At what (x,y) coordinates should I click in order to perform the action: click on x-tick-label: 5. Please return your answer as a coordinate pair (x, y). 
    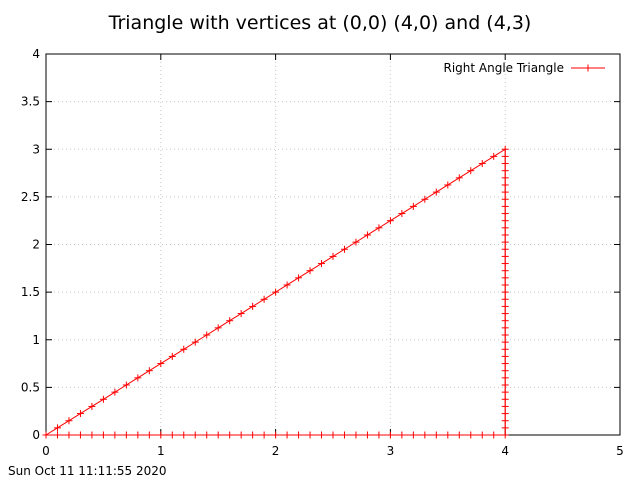
    Looking at the image, I should click on (620, 451).